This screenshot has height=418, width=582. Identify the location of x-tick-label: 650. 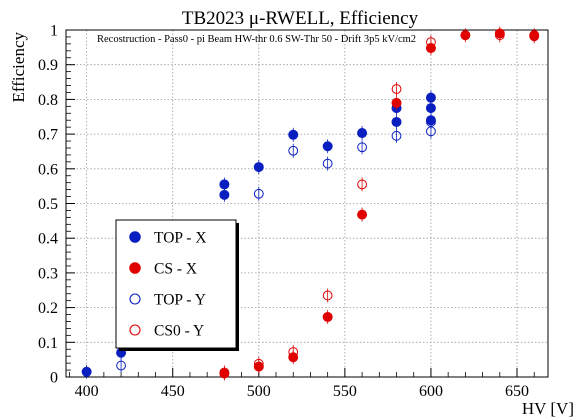
(517, 391).